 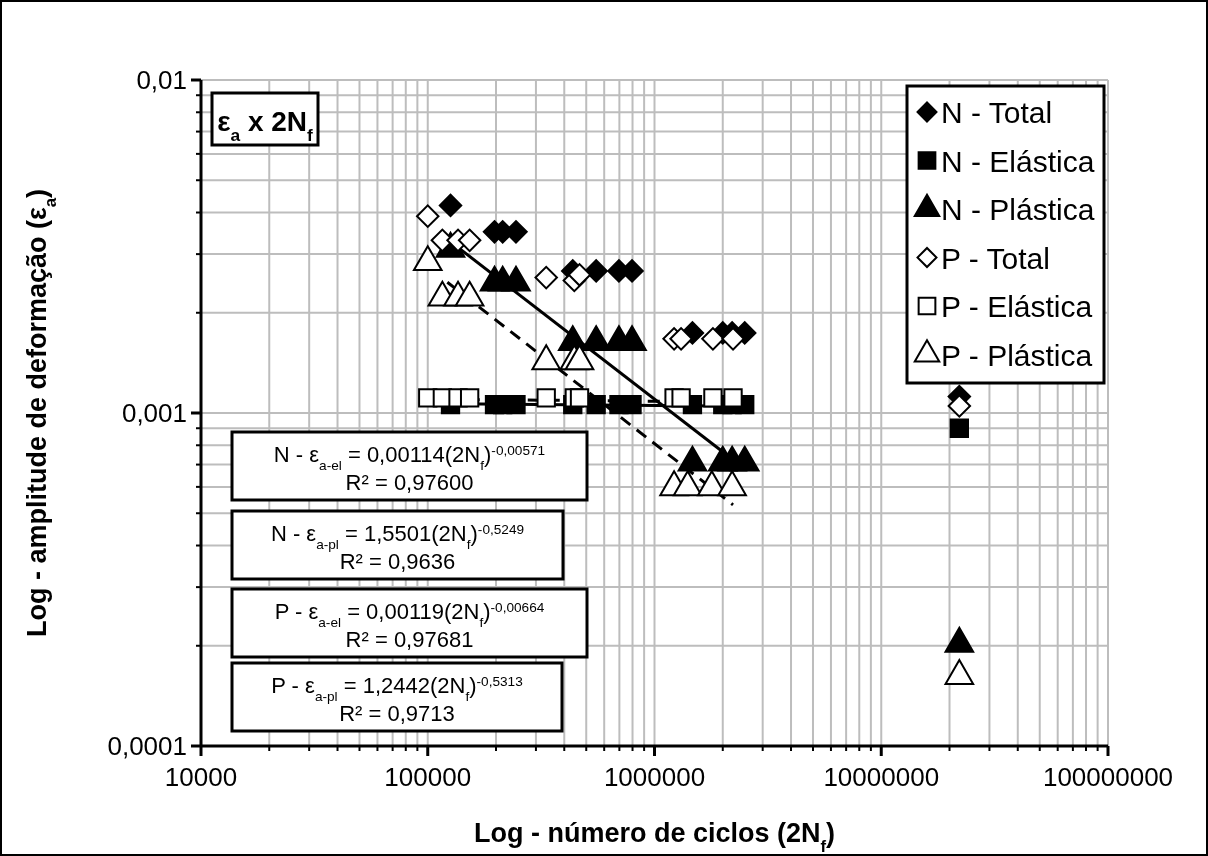 What do you see at coordinates (997, 112) in the screenshot?
I see `legend-label: N - Total` at bounding box center [997, 112].